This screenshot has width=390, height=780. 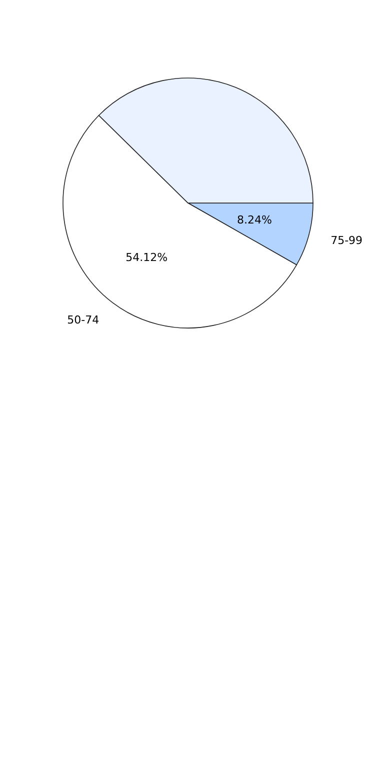 I want to click on data-label: 54.12%, so click(x=147, y=257).